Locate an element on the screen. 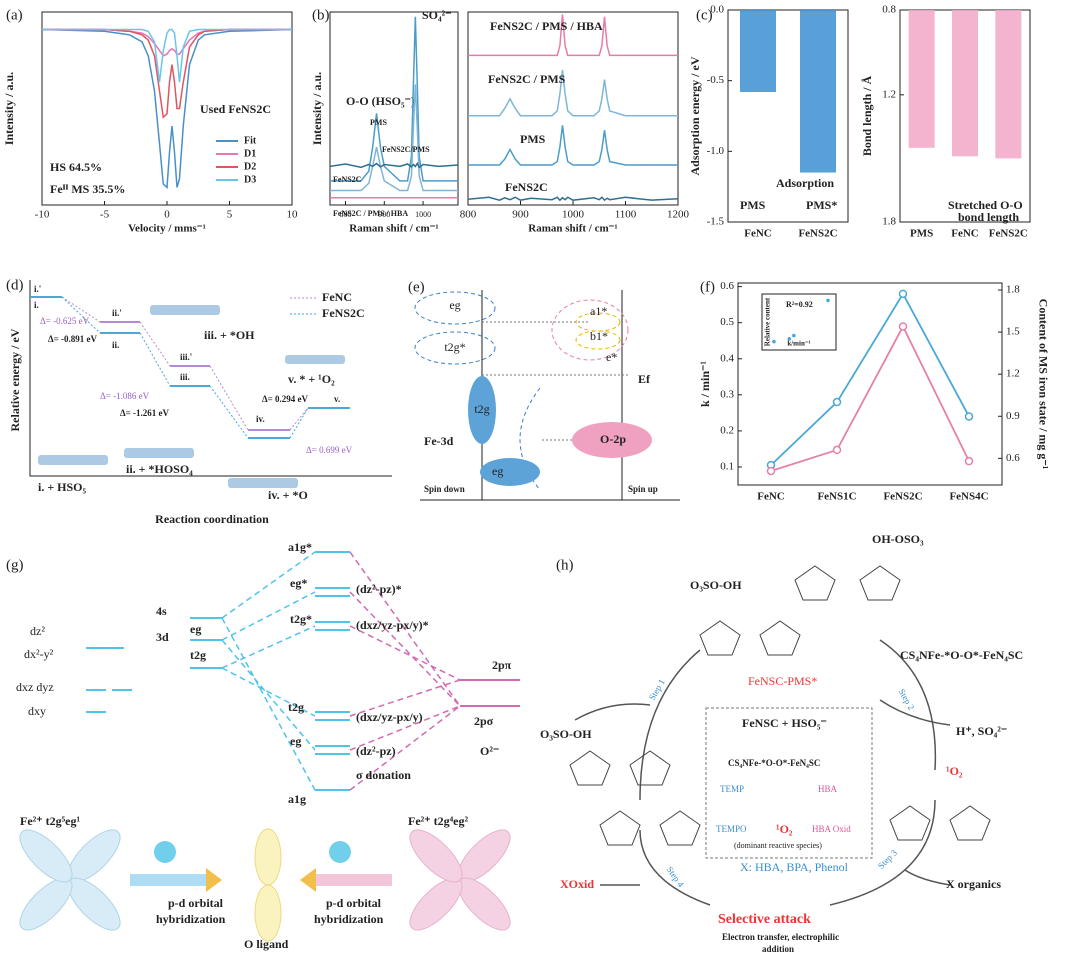 The height and width of the screenshot is (967, 1080). panel-label: (a) is located at coordinates (14, 15).